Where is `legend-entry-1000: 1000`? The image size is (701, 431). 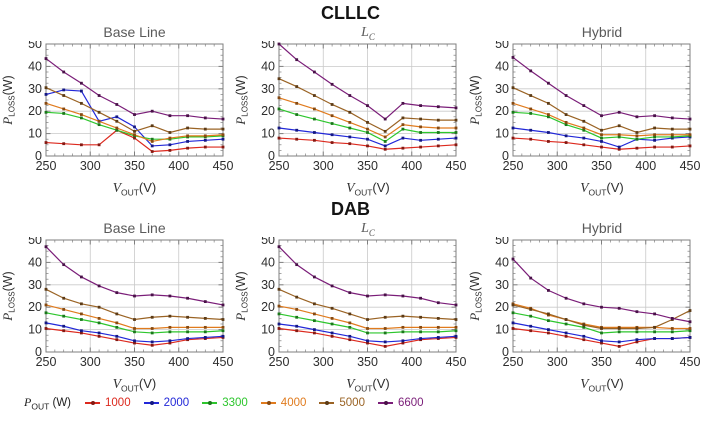
legend-entry-1000: 1000 is located at coordinates (108, 403).